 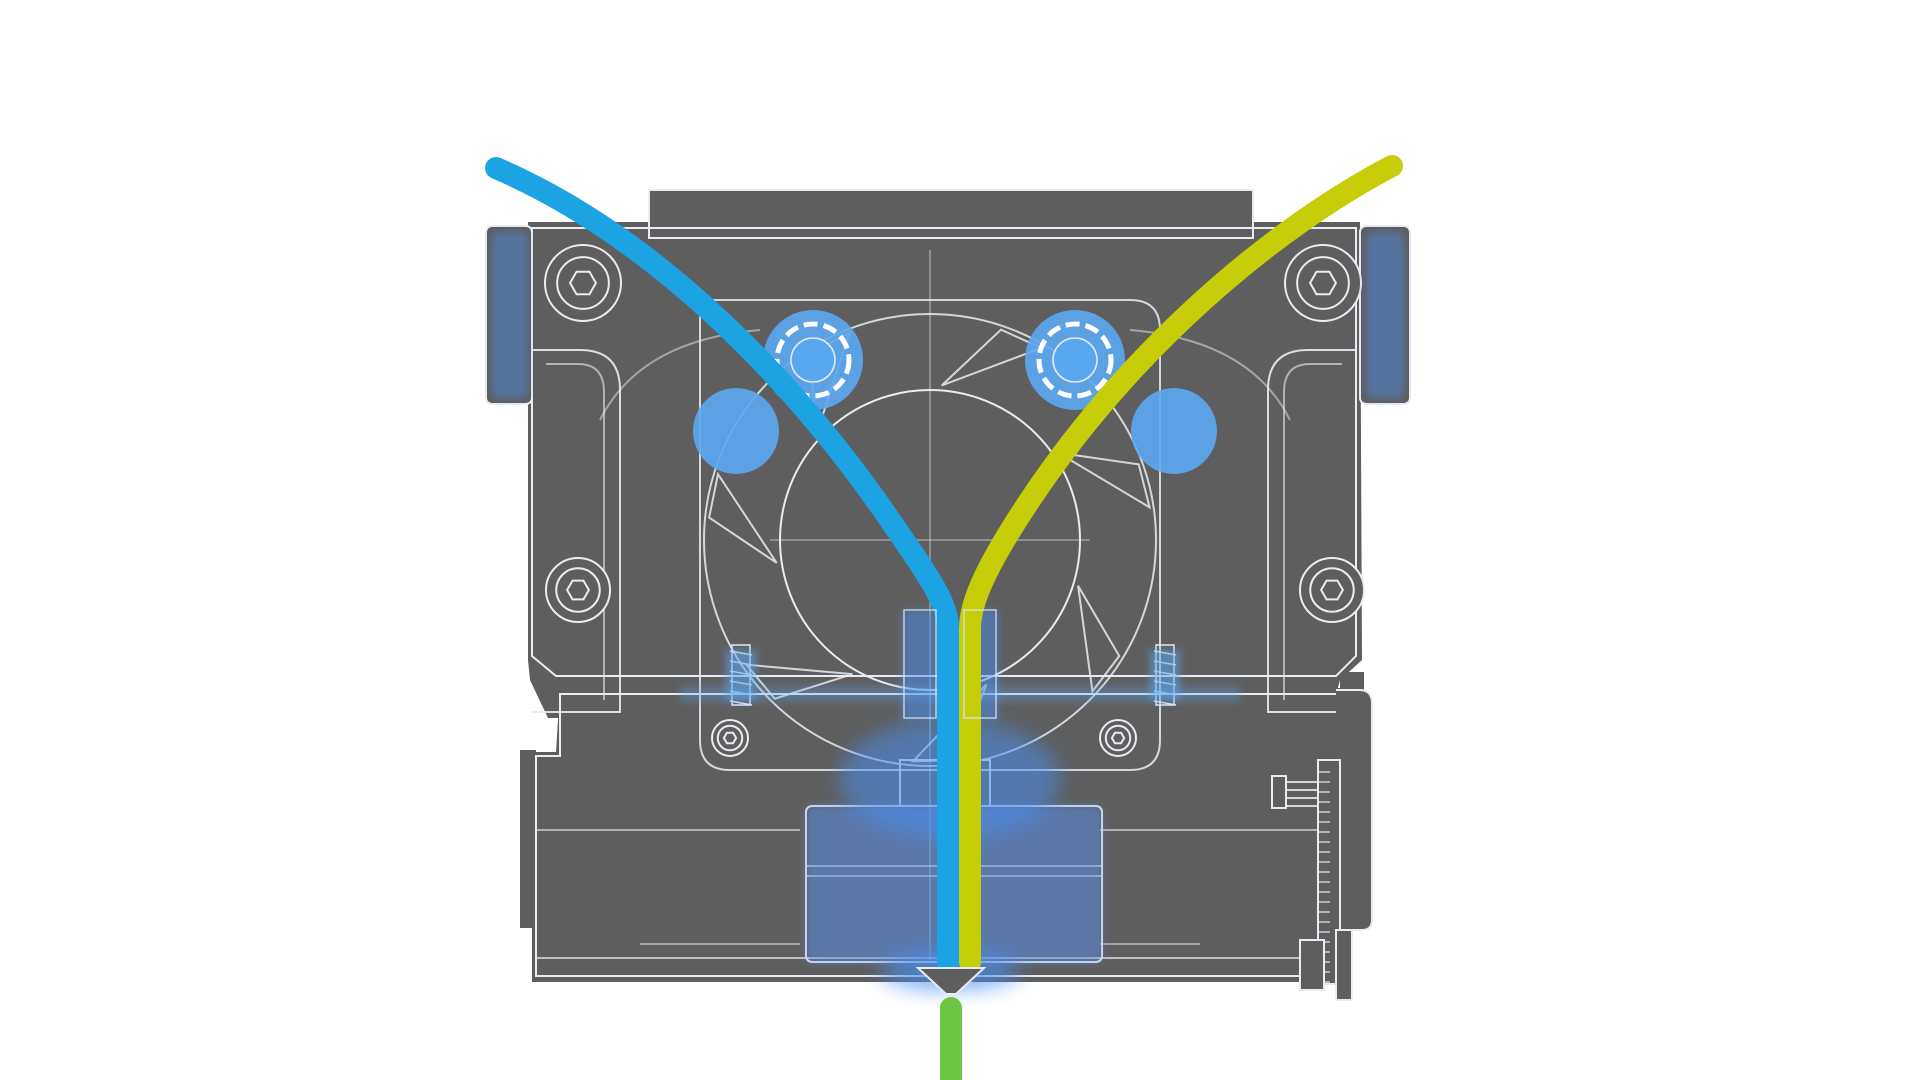 What do you see at coordinates (1344, 965) in the screenshot?
I see `pcb-lower-board` at bounding box center [1344, 965].